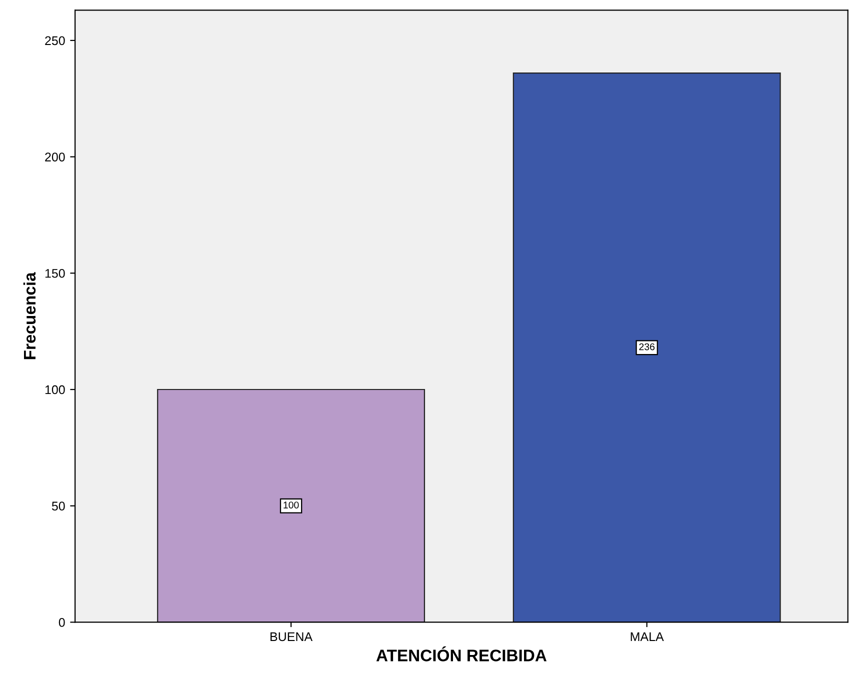 This screenshot has height=680, width=853. Describe the element at coordinates (61, 622) in the screenshot. I see `y-tick-label: 0` at that location.